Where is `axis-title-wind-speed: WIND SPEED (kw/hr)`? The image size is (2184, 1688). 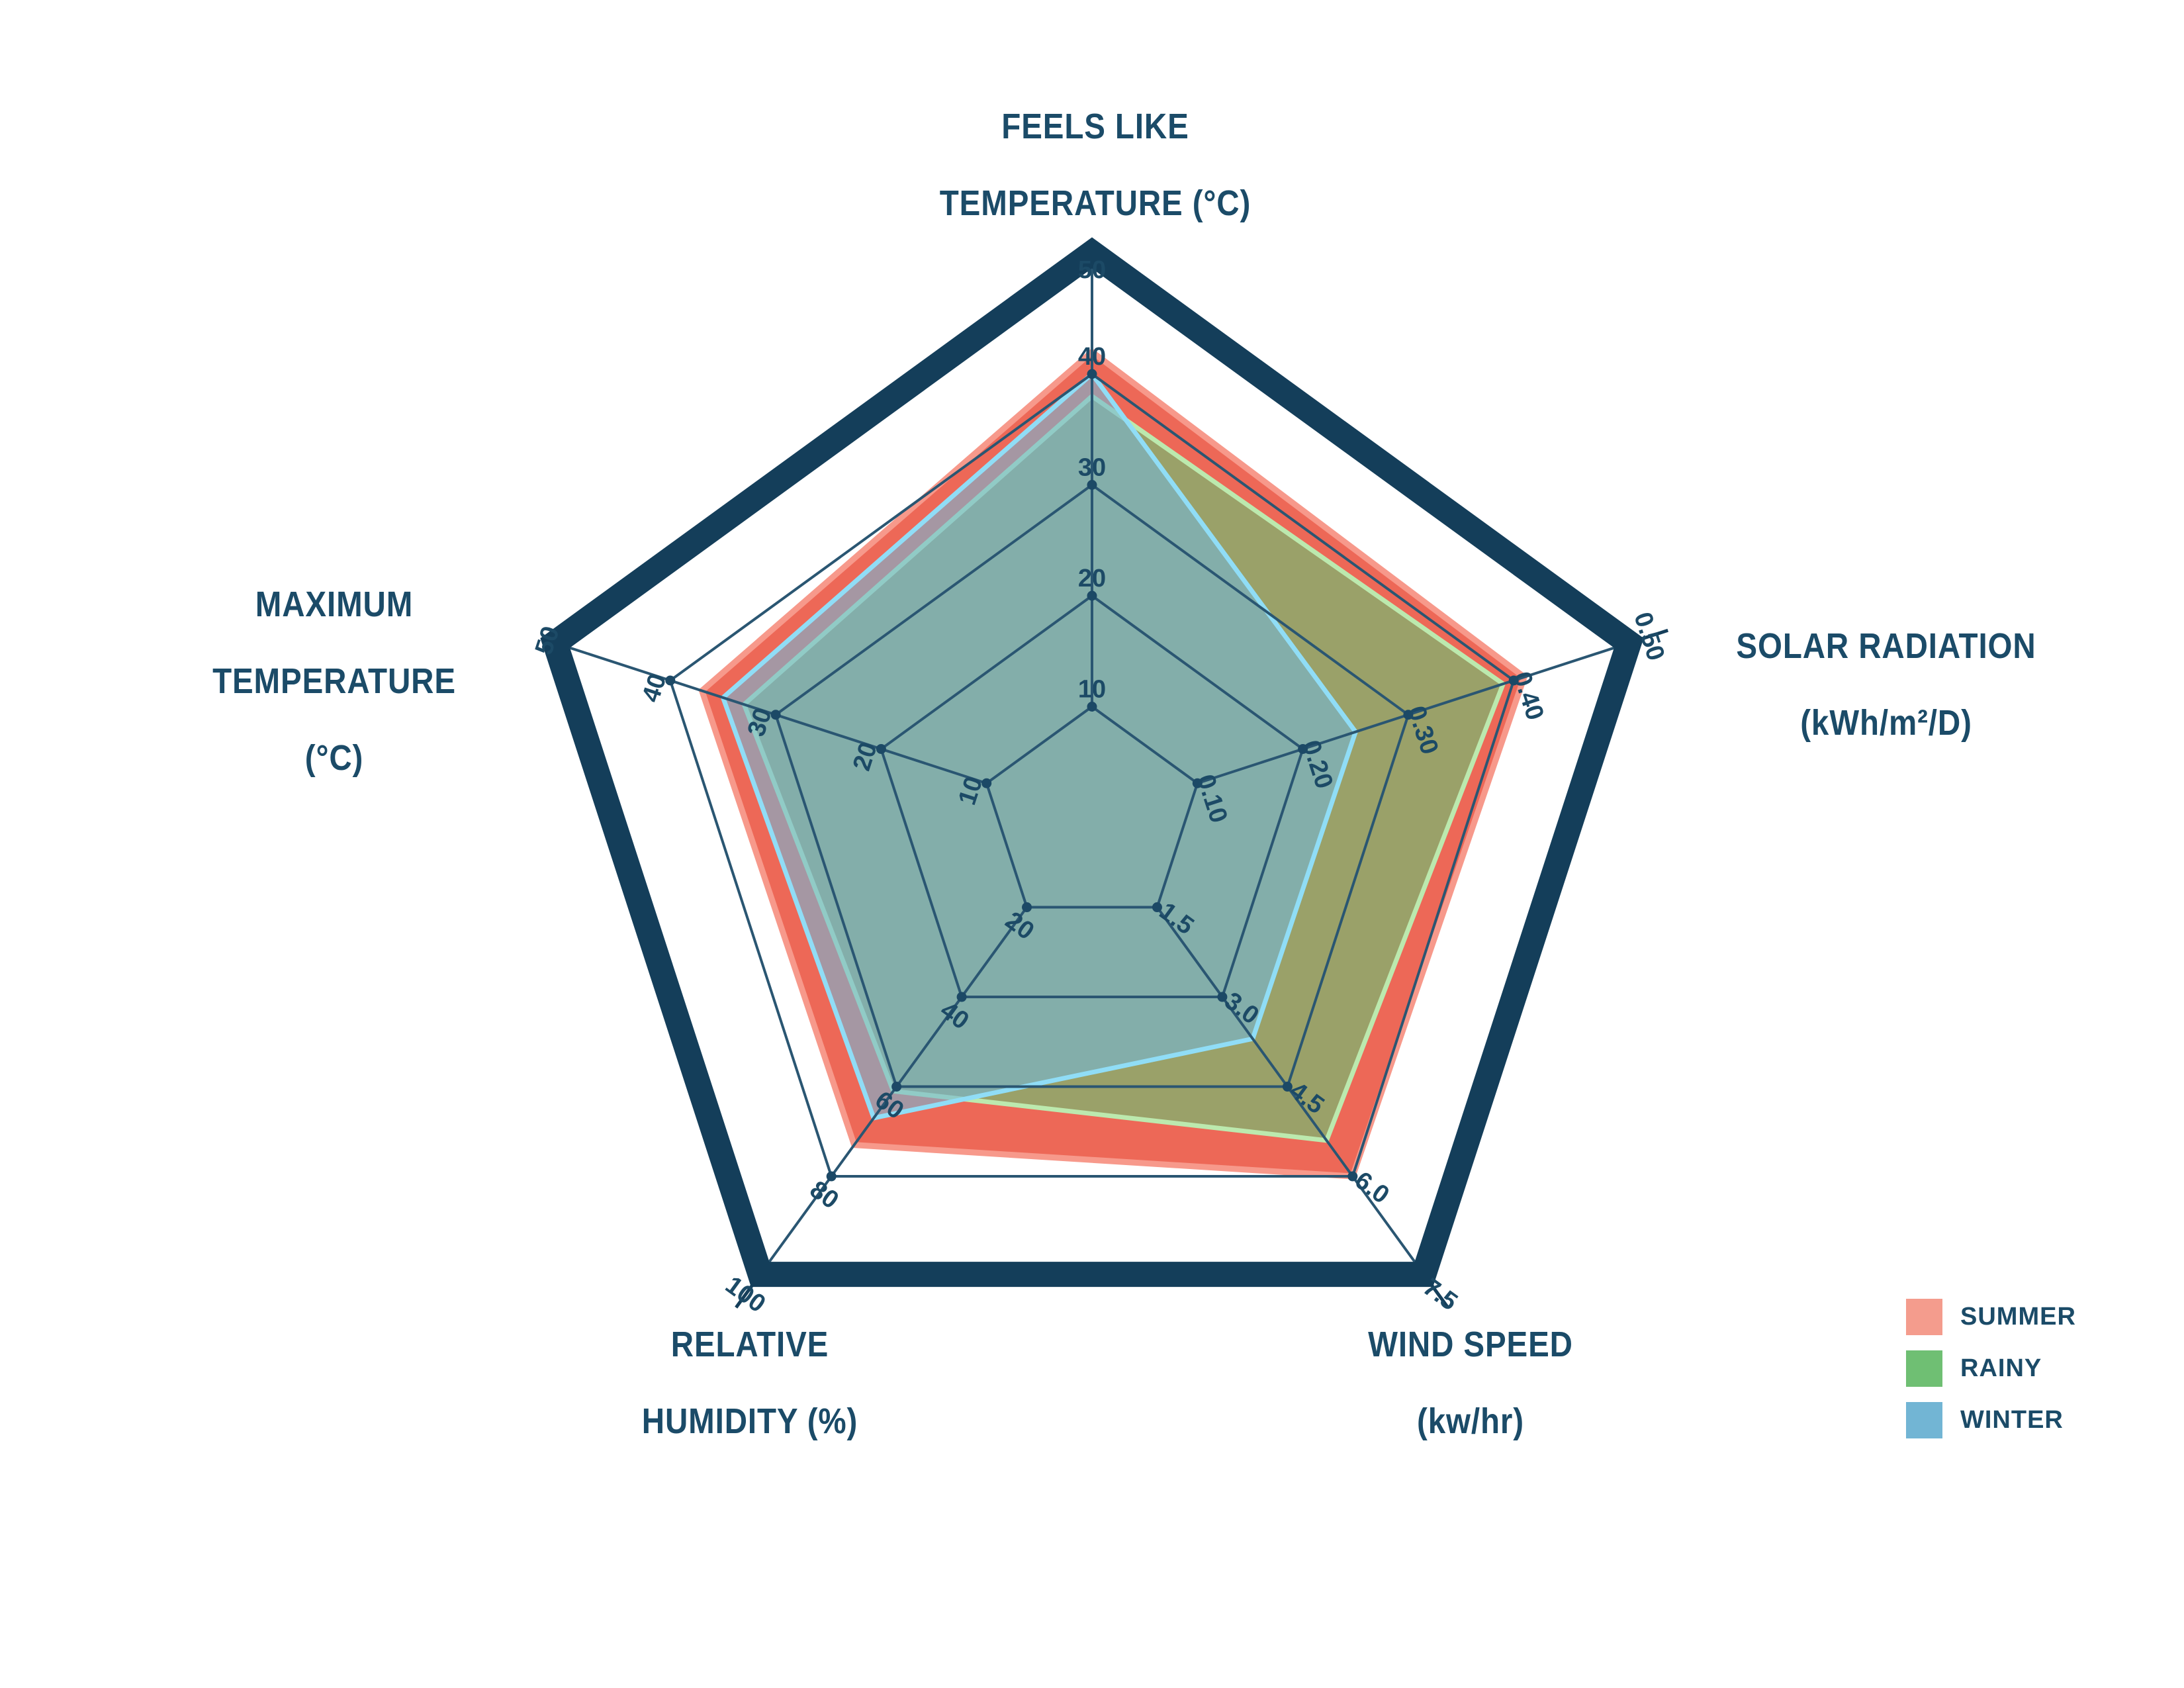
axis-title-wind-speed: WIND SPEED (kw/hr) is located at coordinates (1470, 1383).